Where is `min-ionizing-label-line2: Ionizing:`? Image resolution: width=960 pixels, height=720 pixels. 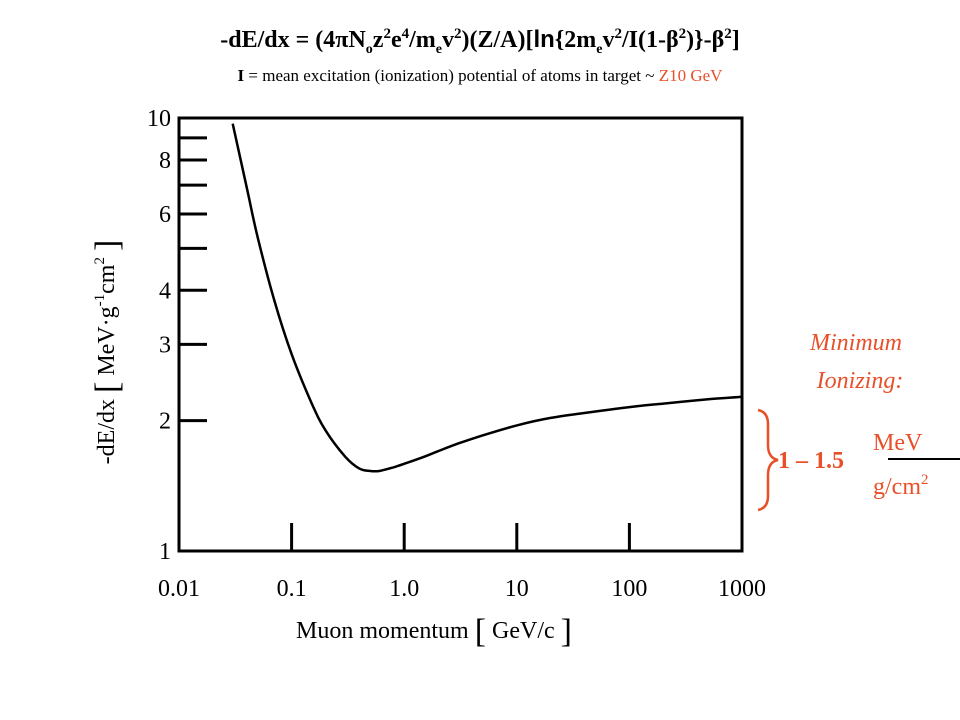
min-ionizing-label-line2: Ionizing: is located at coordinates (860, 381).